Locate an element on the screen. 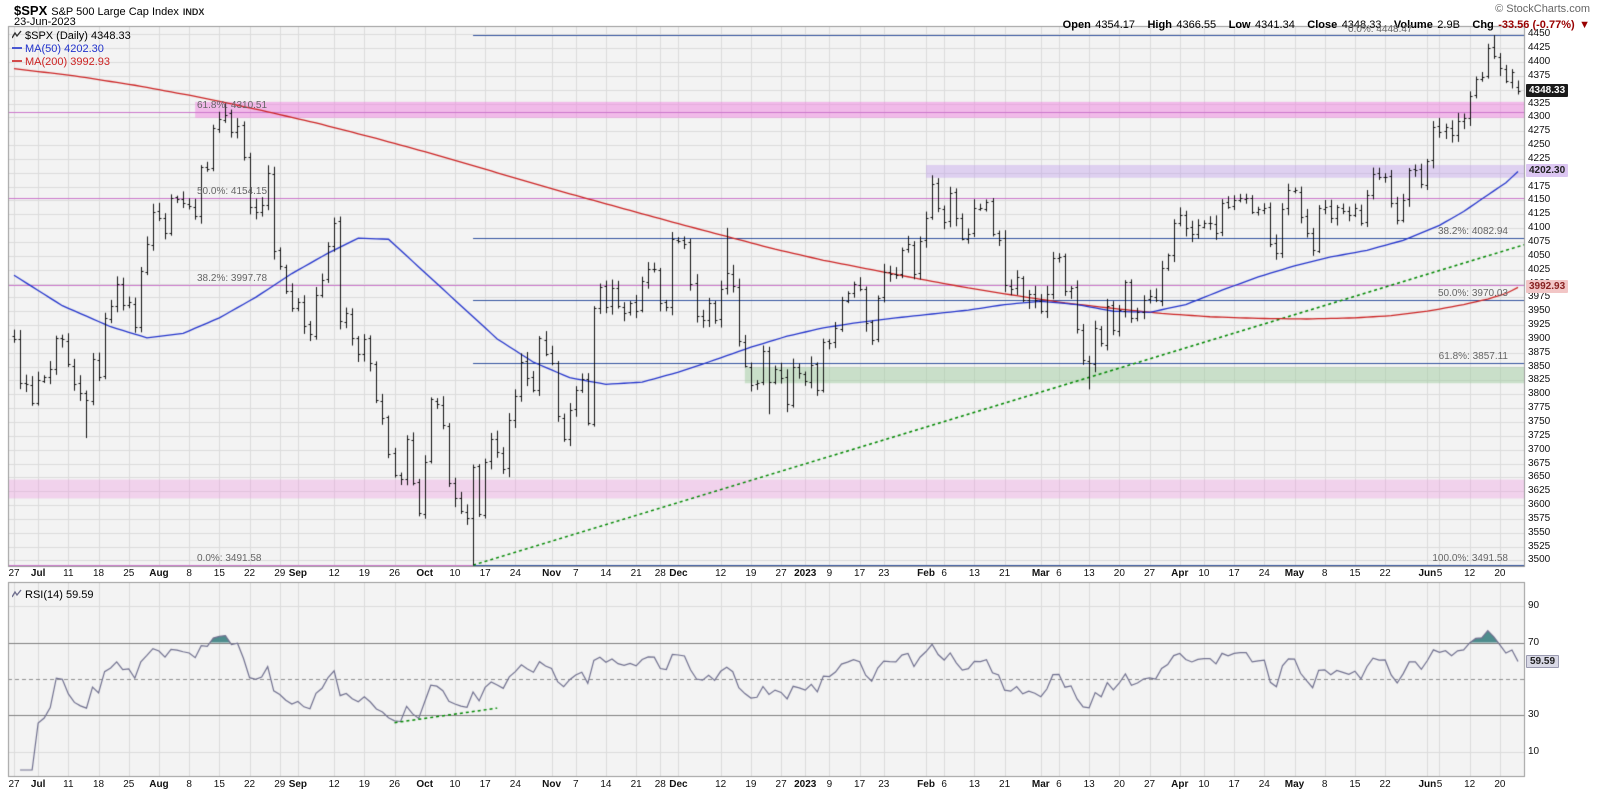  x-axis-label: 25 is located at coordinates (129, 784).